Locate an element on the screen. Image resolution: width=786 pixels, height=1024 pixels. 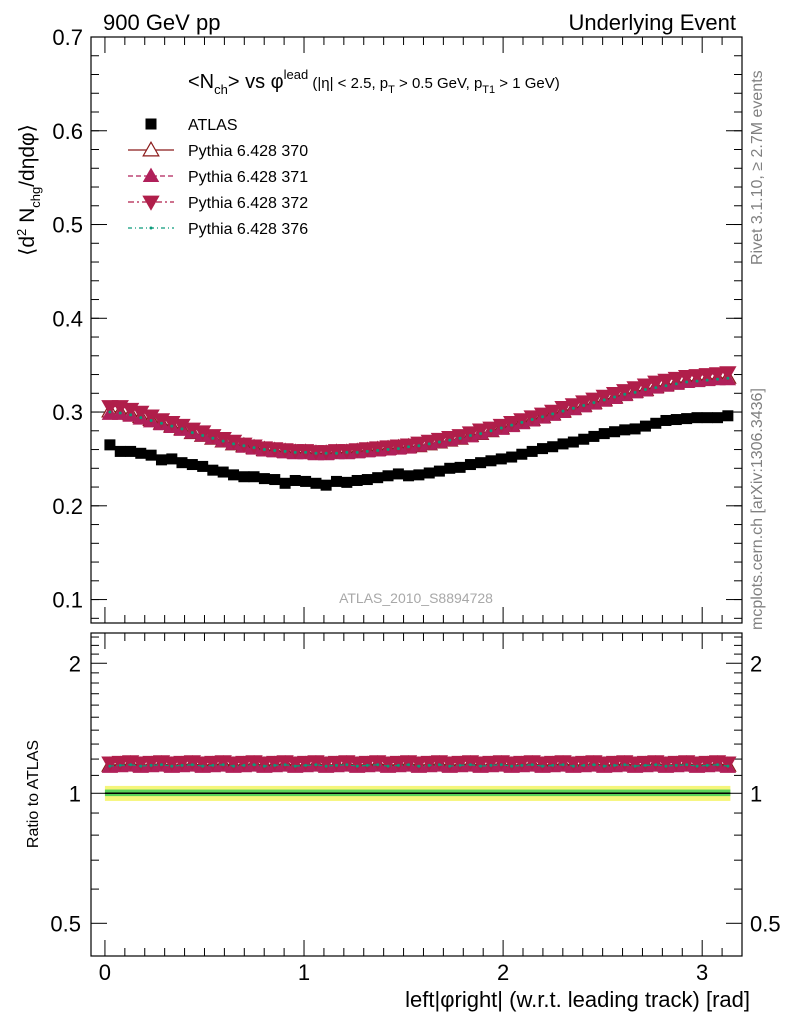
ratio-series is located at coordinates (419, 763).